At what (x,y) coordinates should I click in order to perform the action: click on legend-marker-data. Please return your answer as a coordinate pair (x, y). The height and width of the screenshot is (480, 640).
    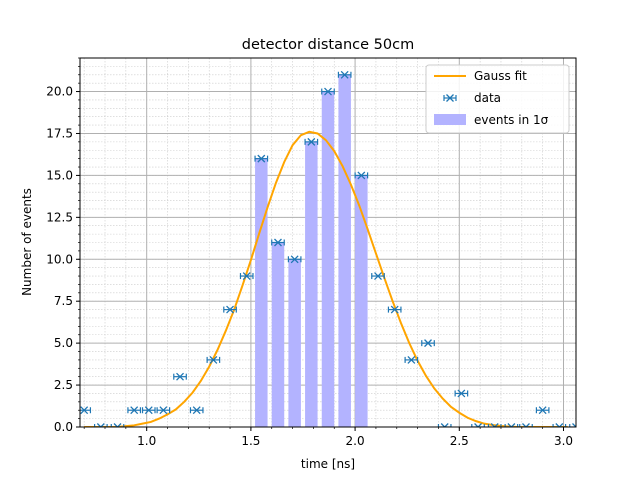
    Looking at the image, I should click on (450, 98).